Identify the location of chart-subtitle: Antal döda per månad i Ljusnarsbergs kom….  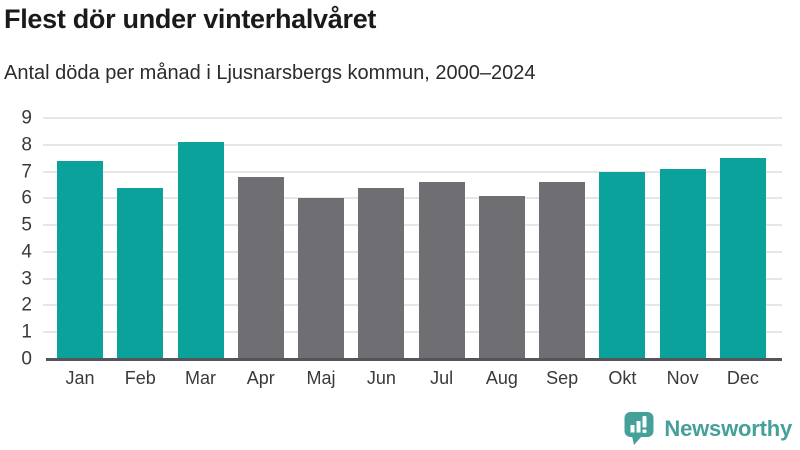
(270, 73).